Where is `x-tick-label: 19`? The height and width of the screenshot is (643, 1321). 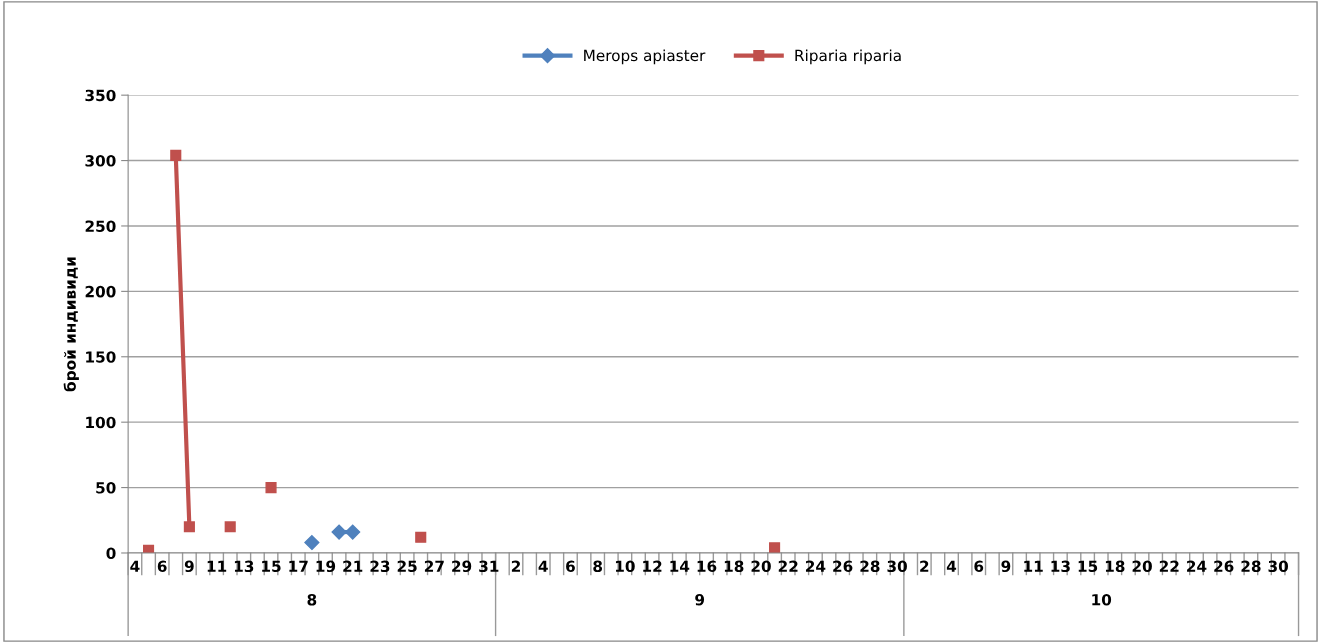 x-tick-label: 19 is located at coordinates (326, 566).